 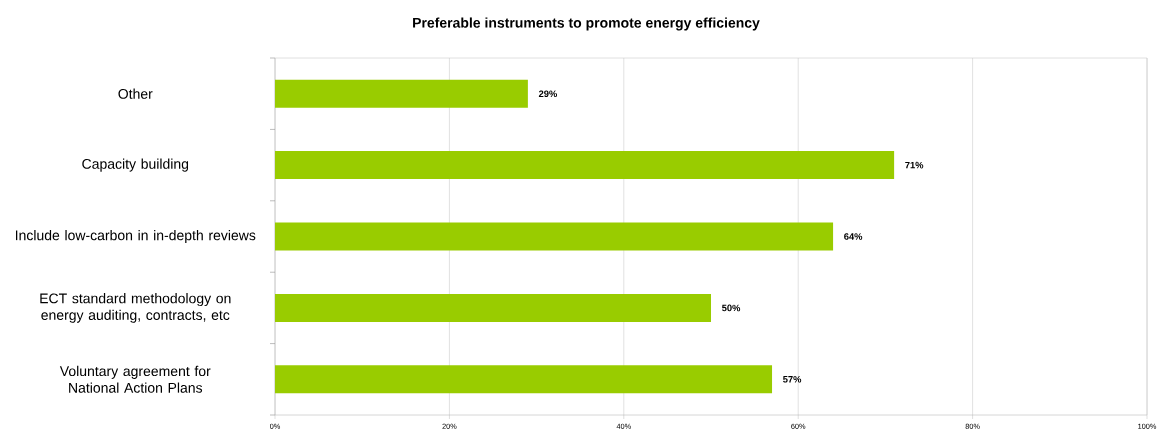 What do you see at coordinates (135, 165) in the screenshot?
I see `y-tick-label: Capacity building` at bounding box center [135, 165].